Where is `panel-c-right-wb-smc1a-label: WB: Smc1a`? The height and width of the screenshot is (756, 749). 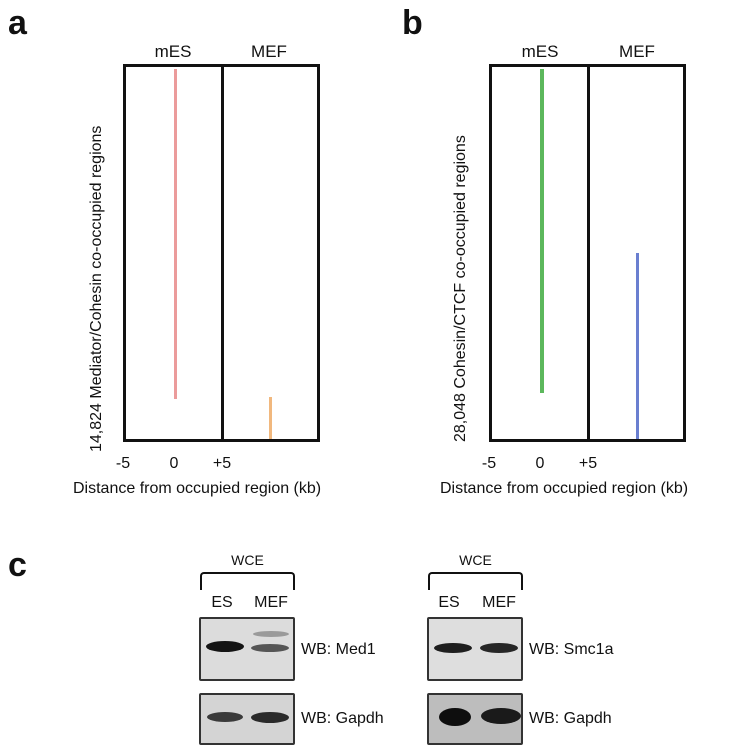
panel-c-right-wb-smc1a-label: WB: Smc1a is located at coordinates (571, 649).